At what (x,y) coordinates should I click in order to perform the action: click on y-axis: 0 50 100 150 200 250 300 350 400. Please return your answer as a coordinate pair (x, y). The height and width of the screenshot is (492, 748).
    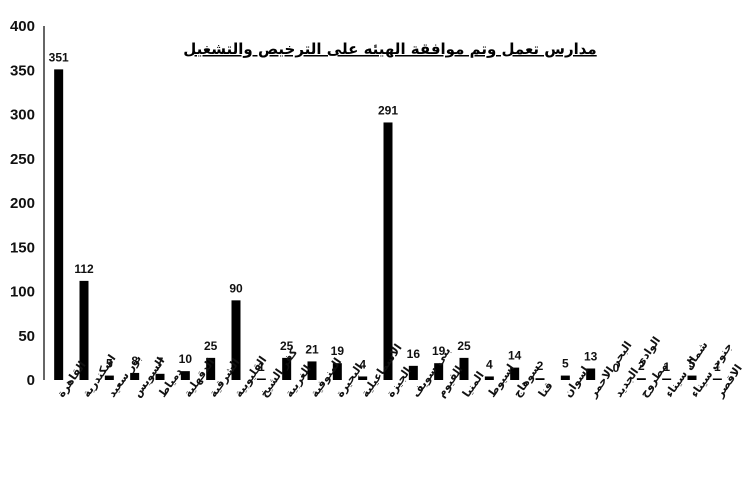
    Looking at the image, I should click on (22, 203).